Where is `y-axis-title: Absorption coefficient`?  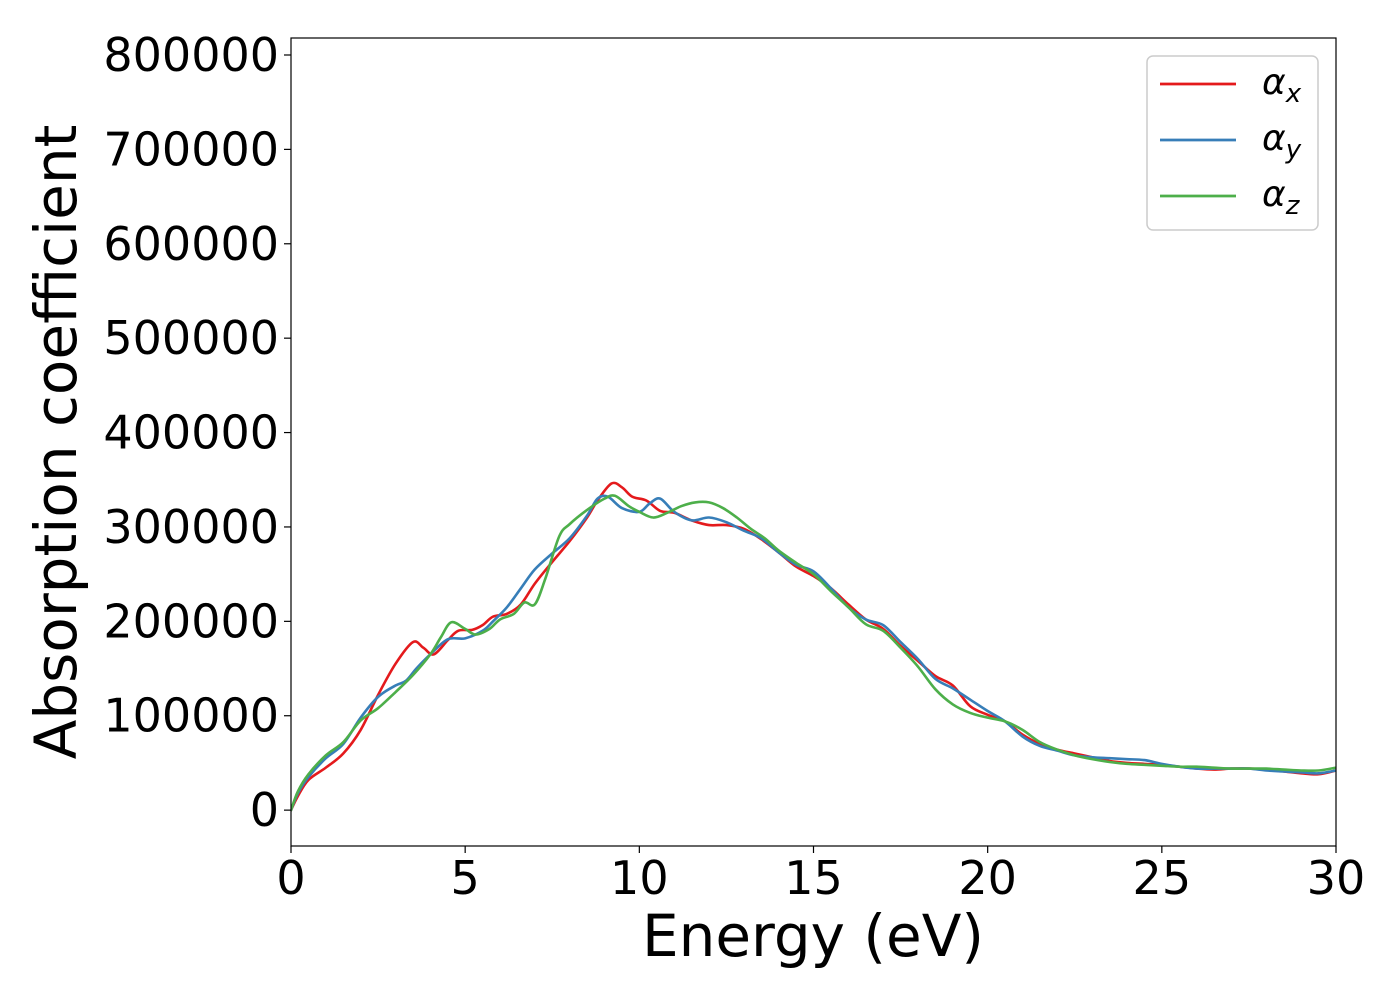 y-axis-title: Absorption coefficient is located at coordinates (56, 442).